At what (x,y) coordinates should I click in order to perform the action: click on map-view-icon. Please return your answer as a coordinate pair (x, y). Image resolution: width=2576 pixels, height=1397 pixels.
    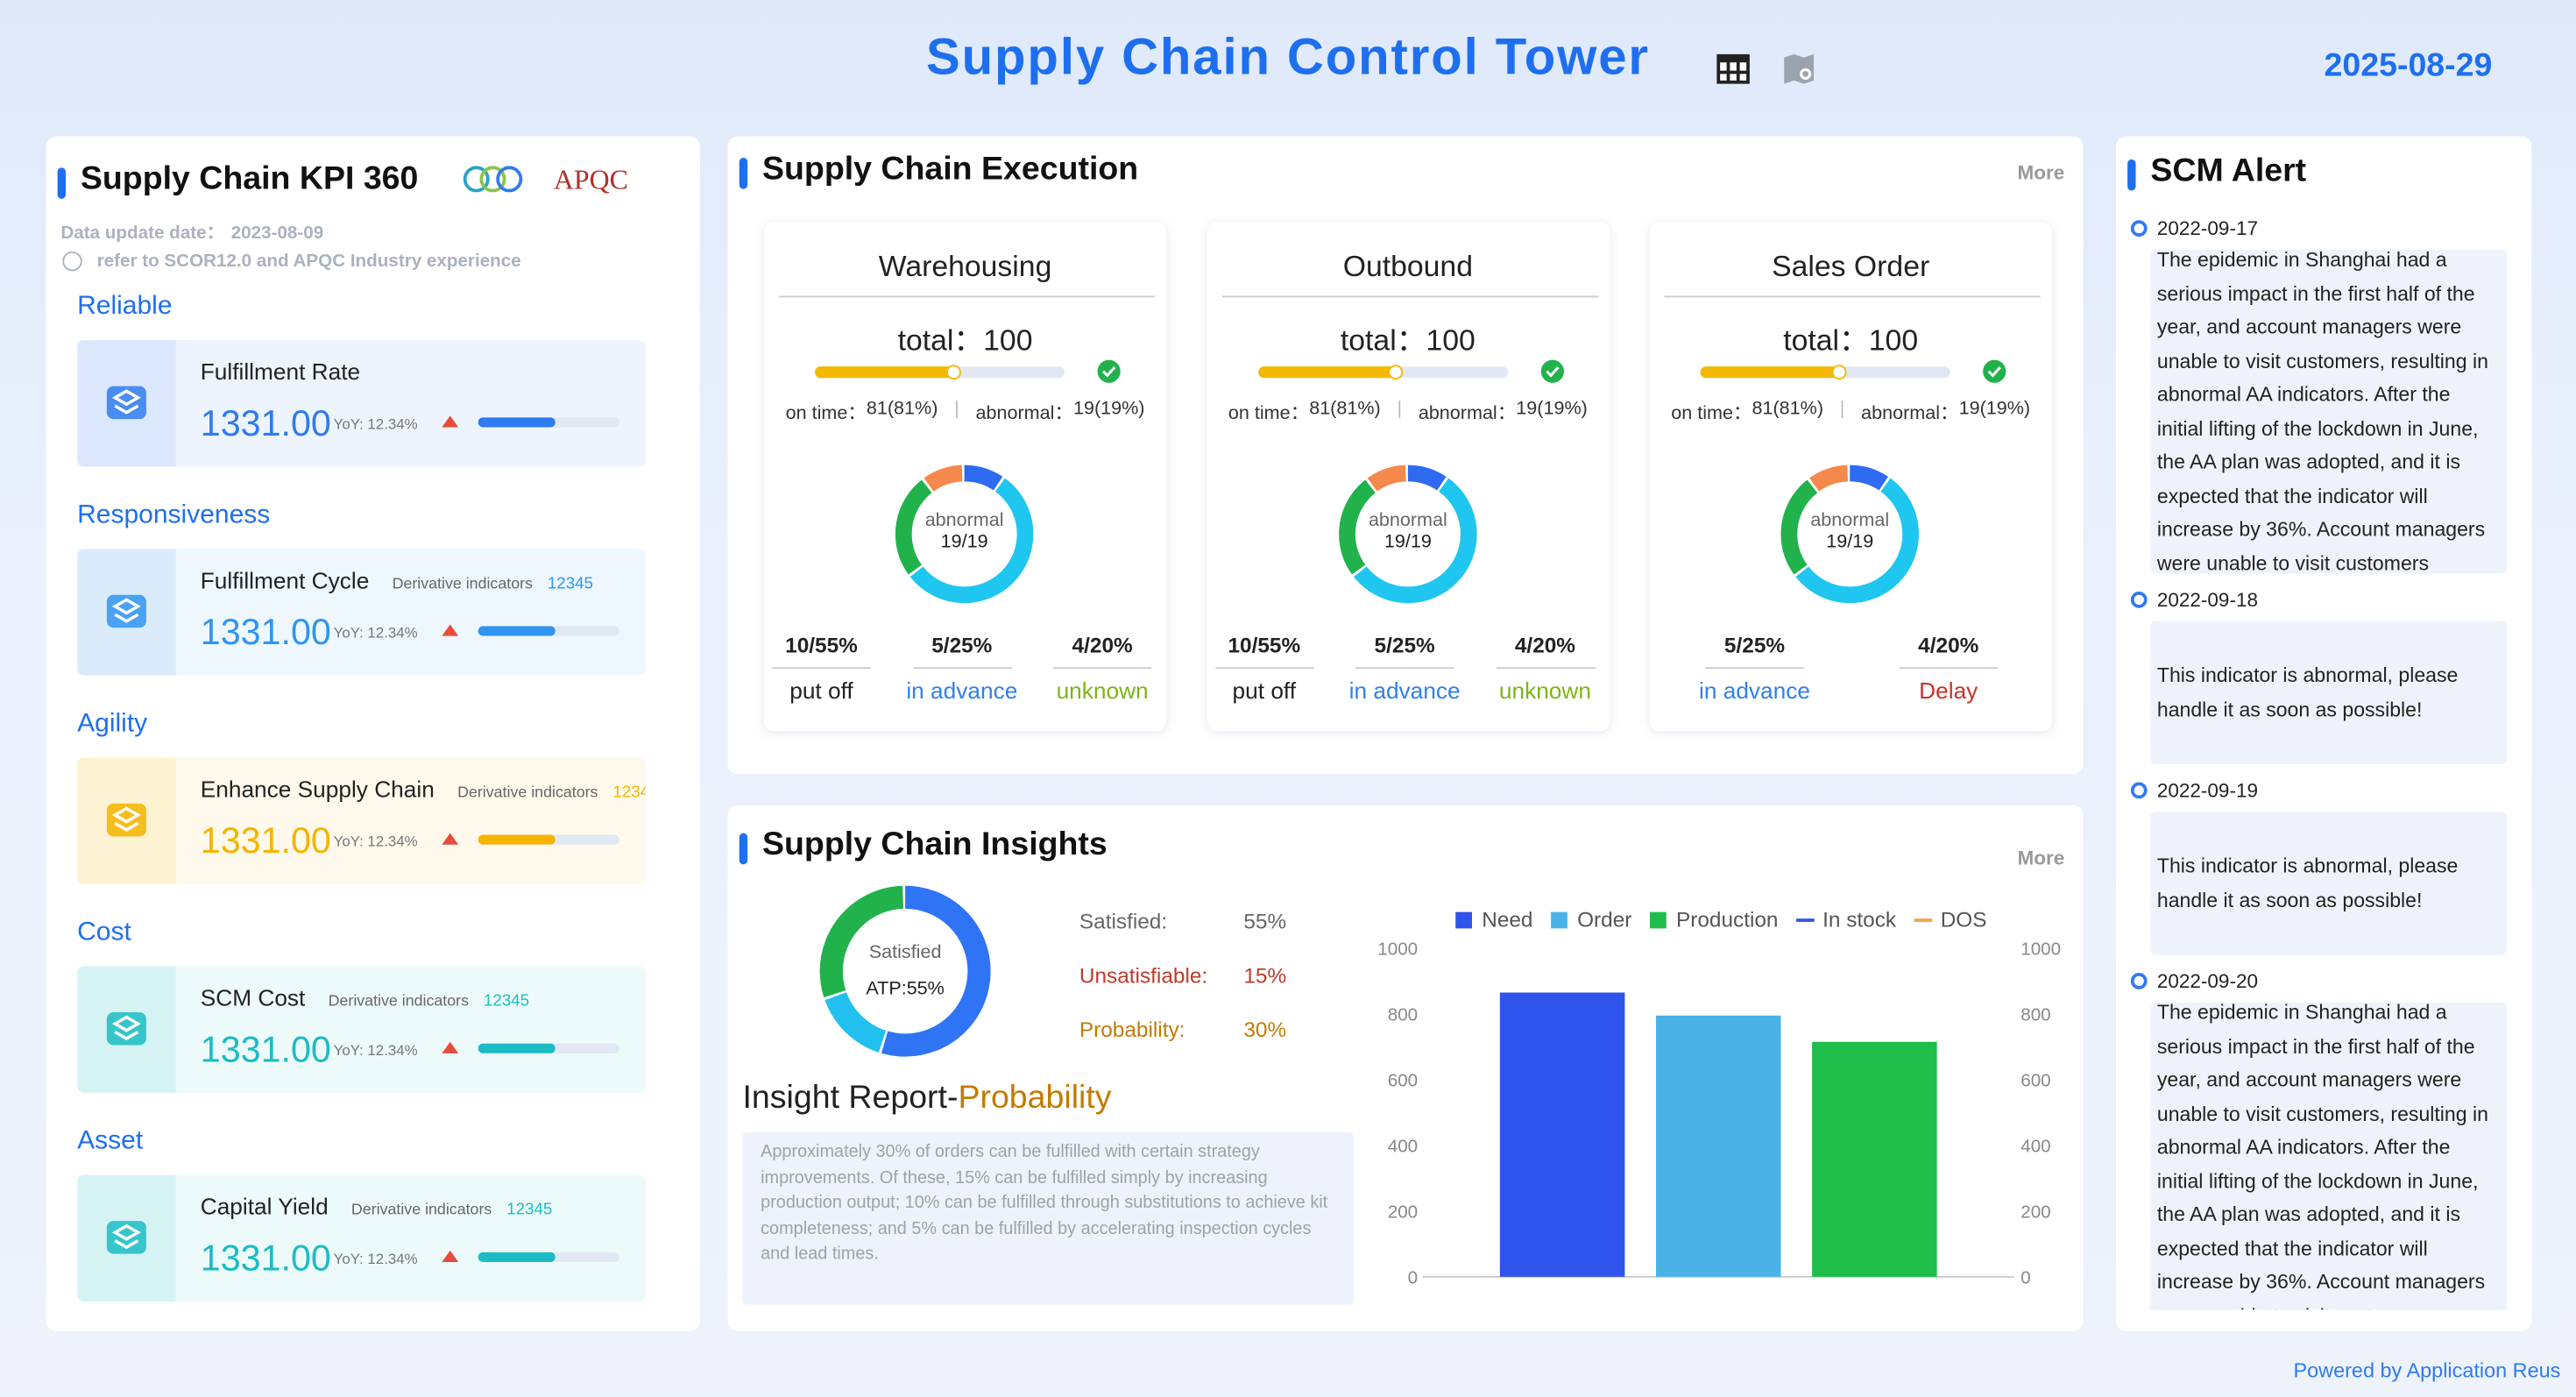
    Looking at the image, I should click on (1799, 69).